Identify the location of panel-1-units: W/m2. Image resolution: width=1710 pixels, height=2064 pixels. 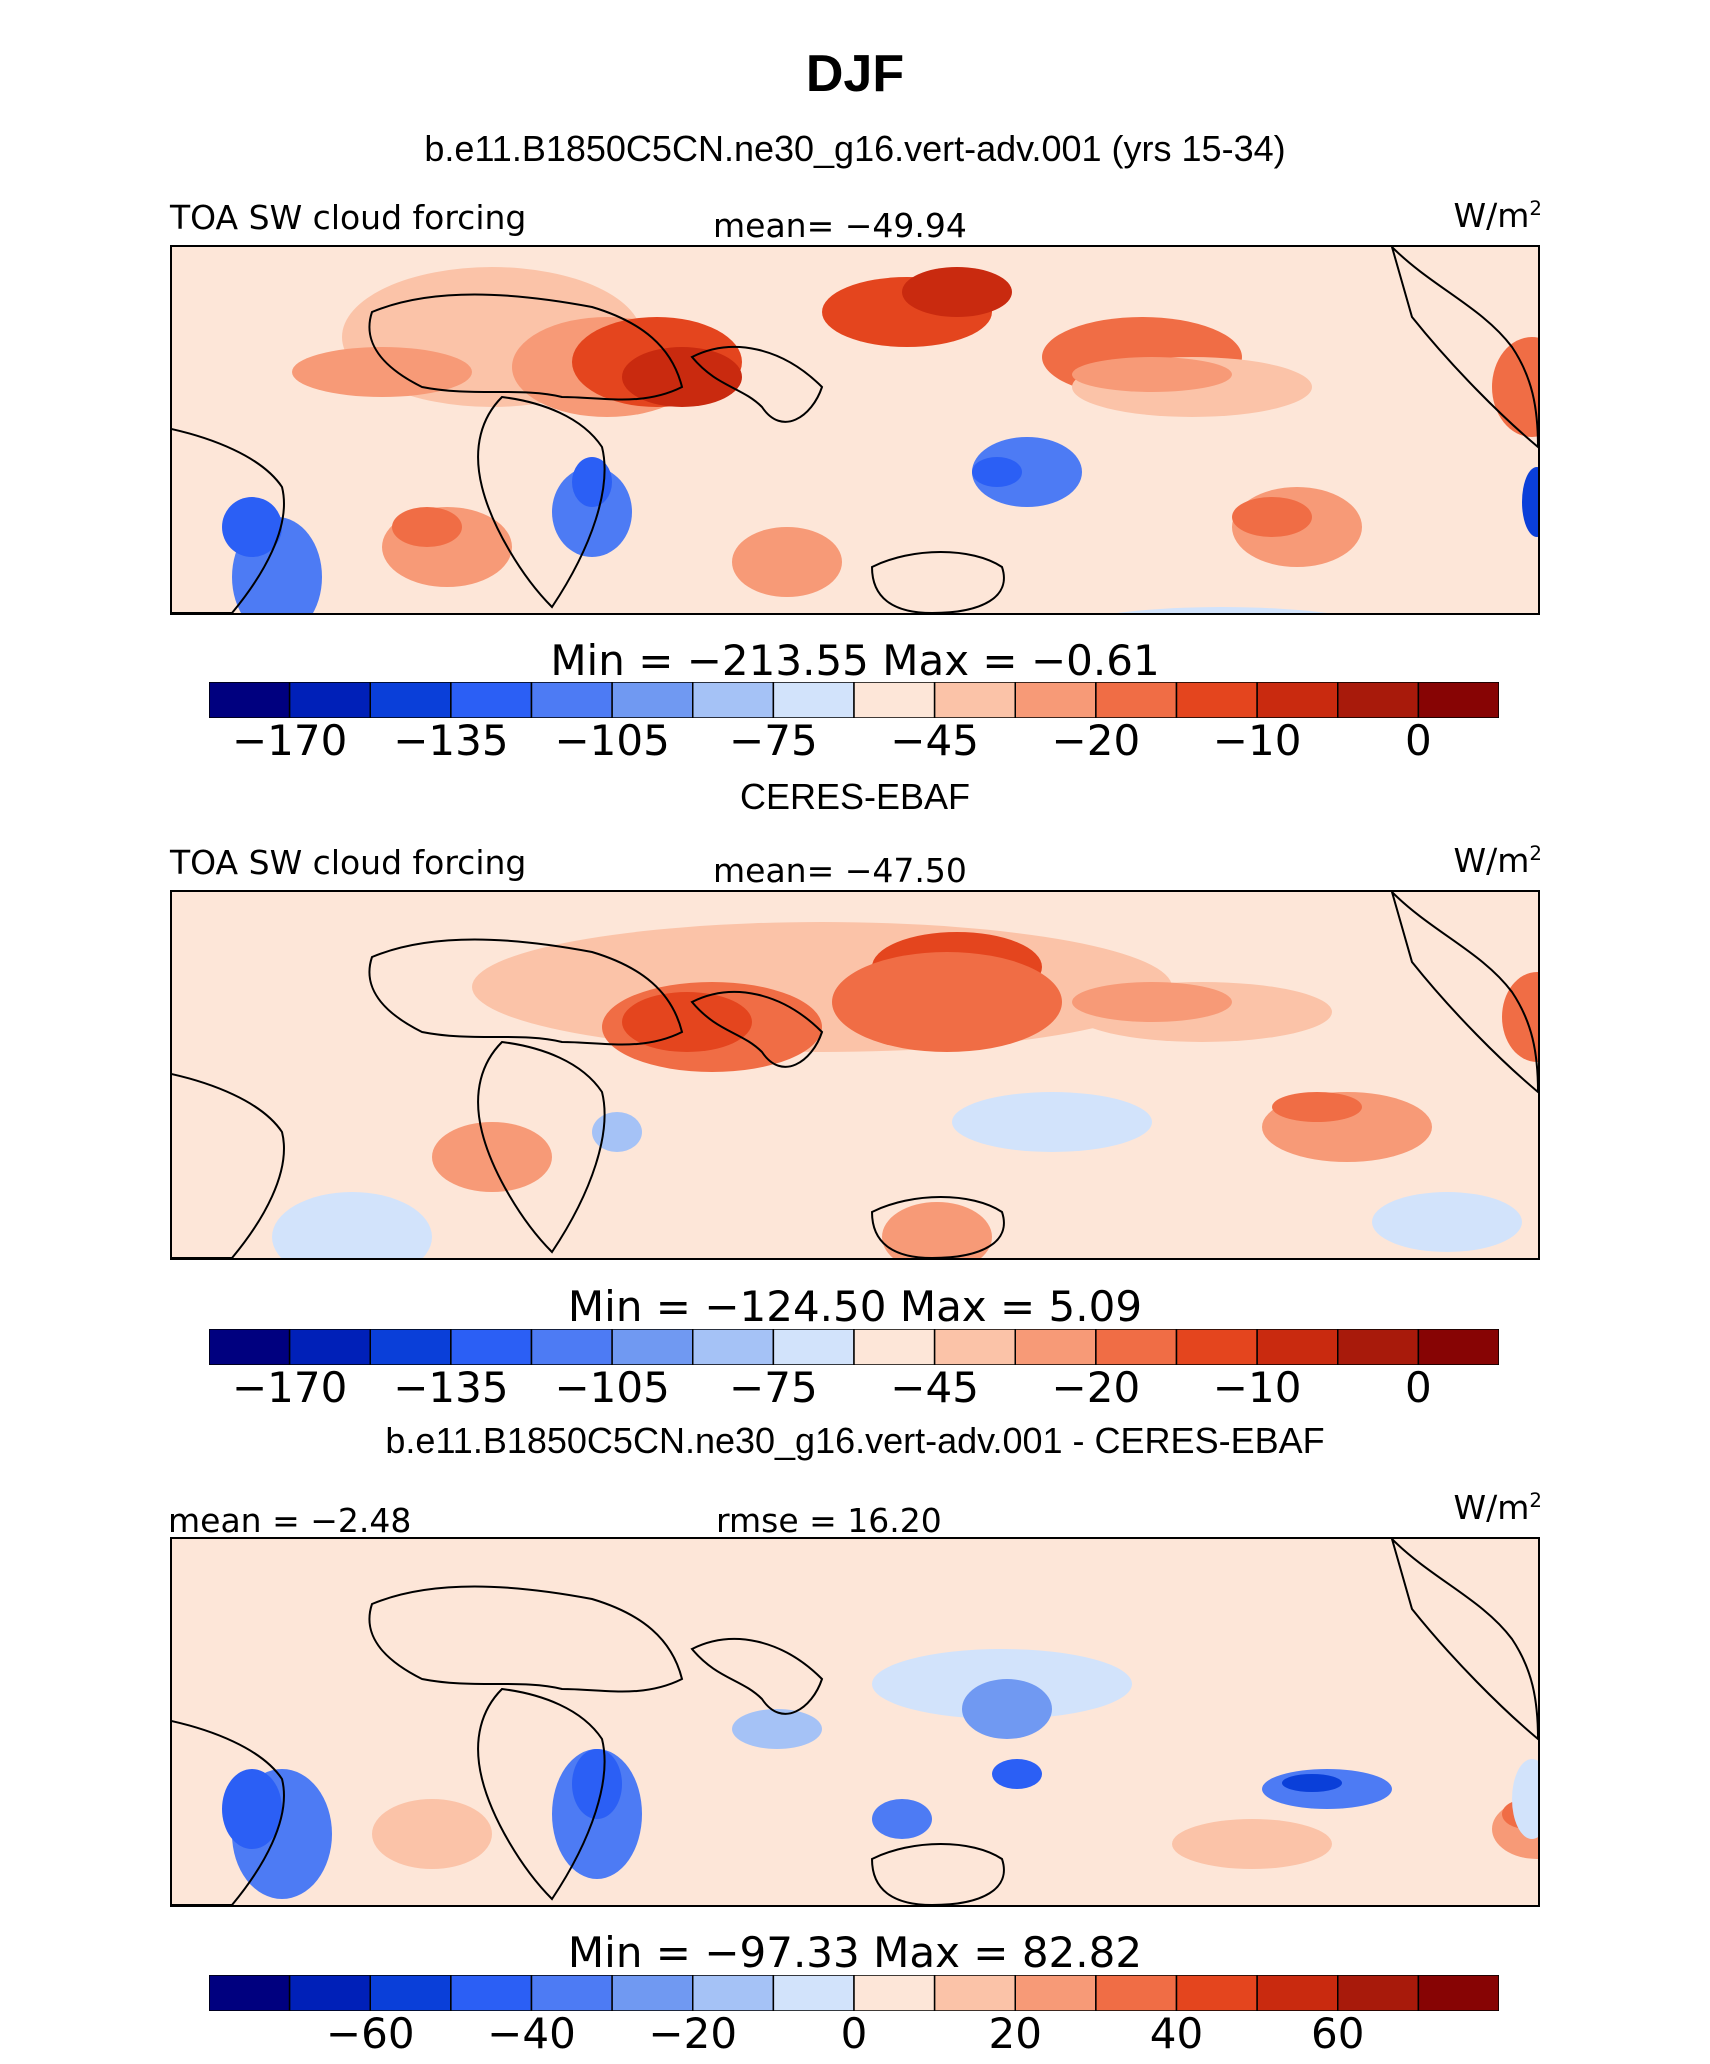
(1498, 215).